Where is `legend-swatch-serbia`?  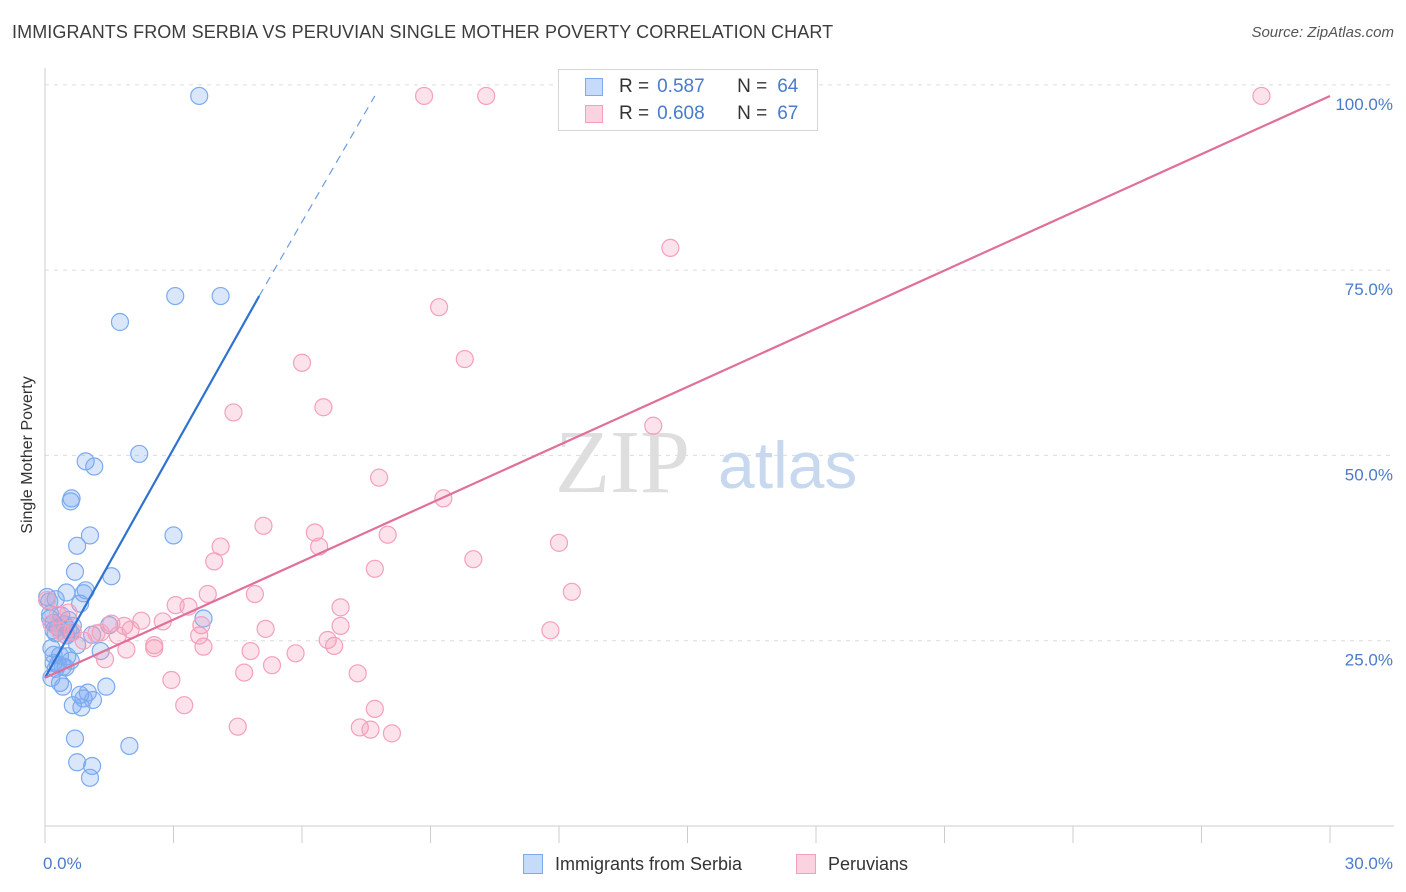
legend-swatch-serbia is located at coordinates (594, 87).